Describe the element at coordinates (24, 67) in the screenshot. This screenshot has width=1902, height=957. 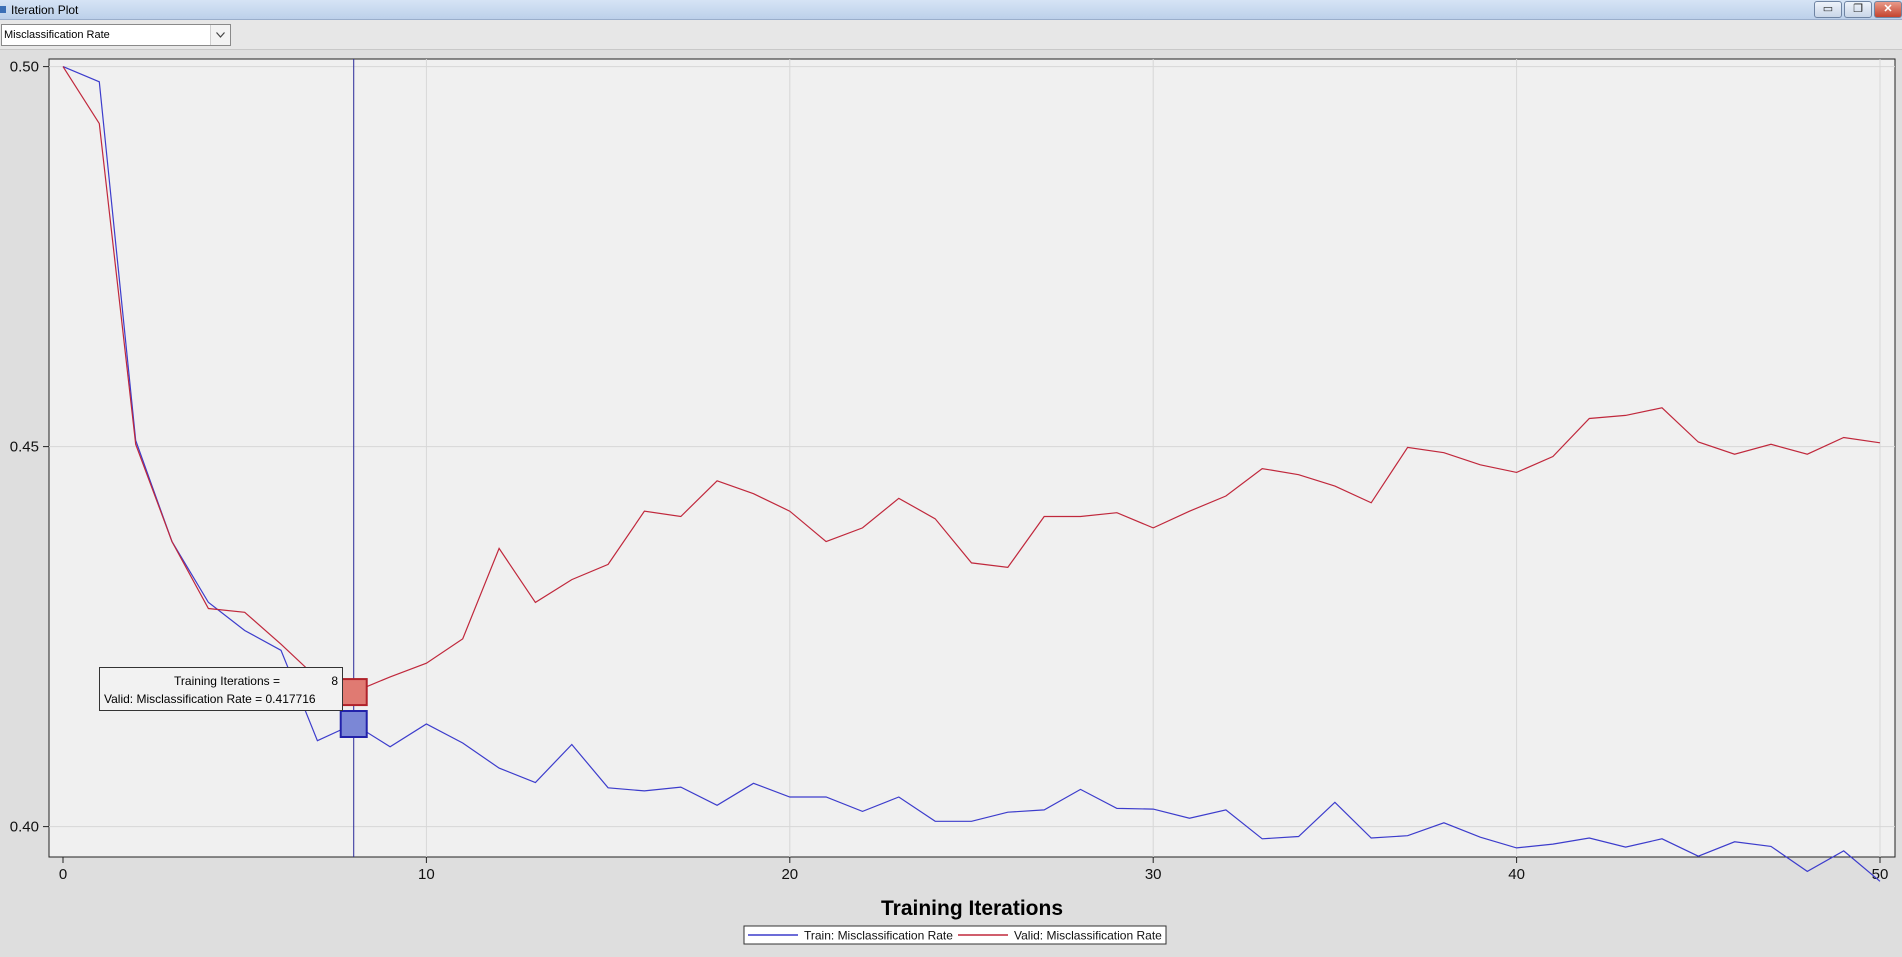
I see `y-tick-label: 0.50` at that location.